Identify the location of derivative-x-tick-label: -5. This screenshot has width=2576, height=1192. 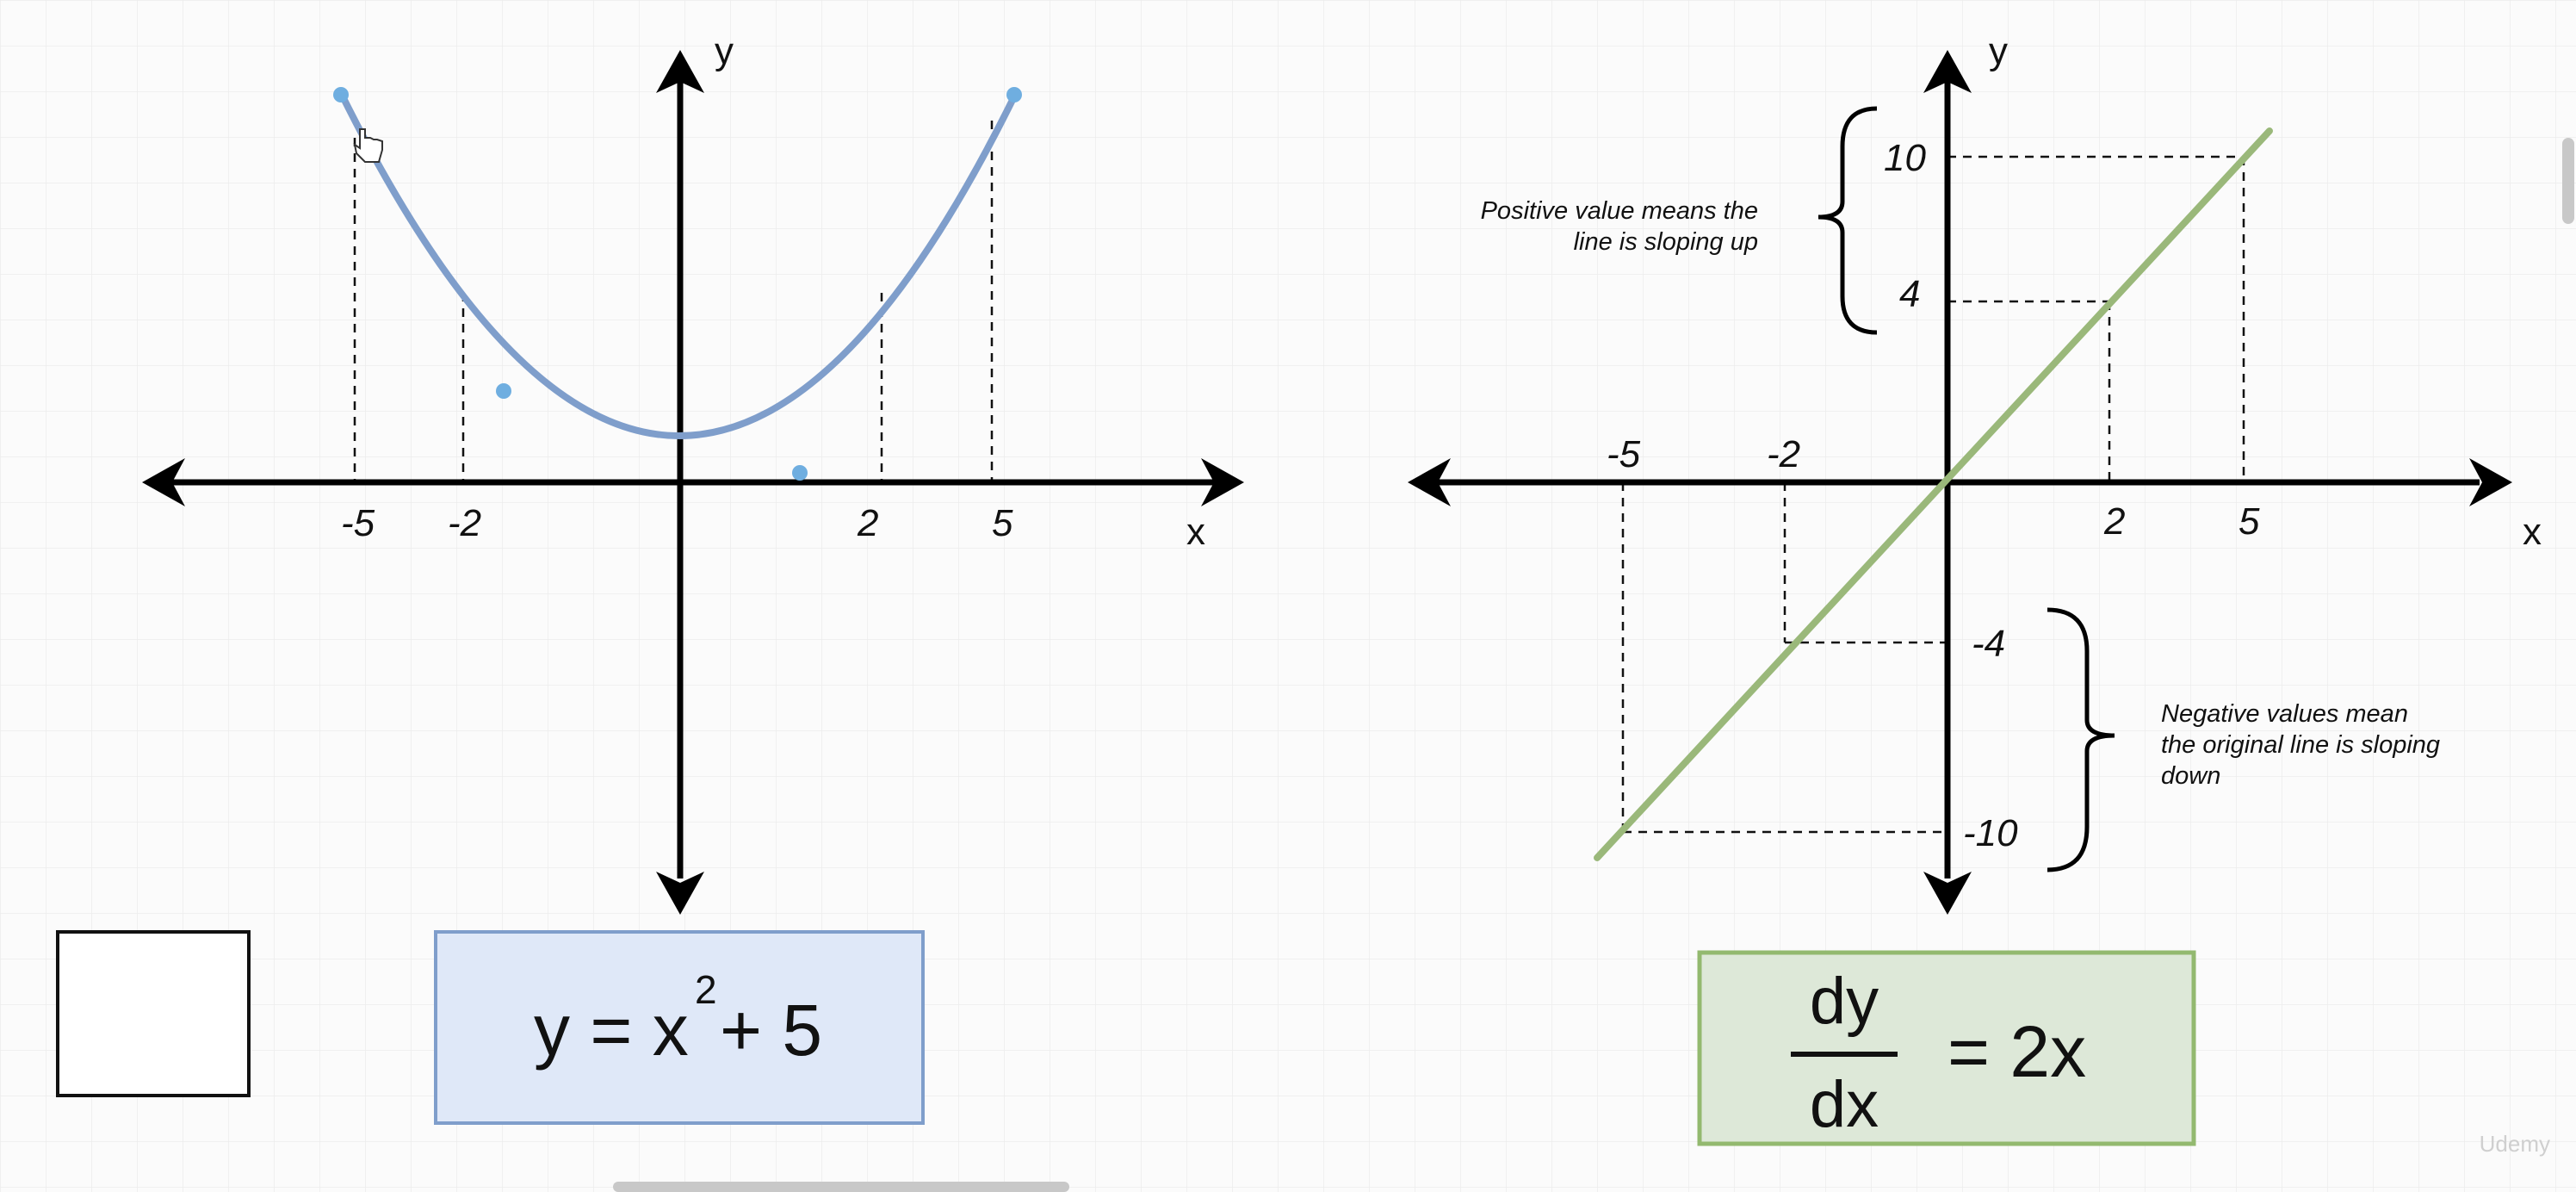
(1624, 454).